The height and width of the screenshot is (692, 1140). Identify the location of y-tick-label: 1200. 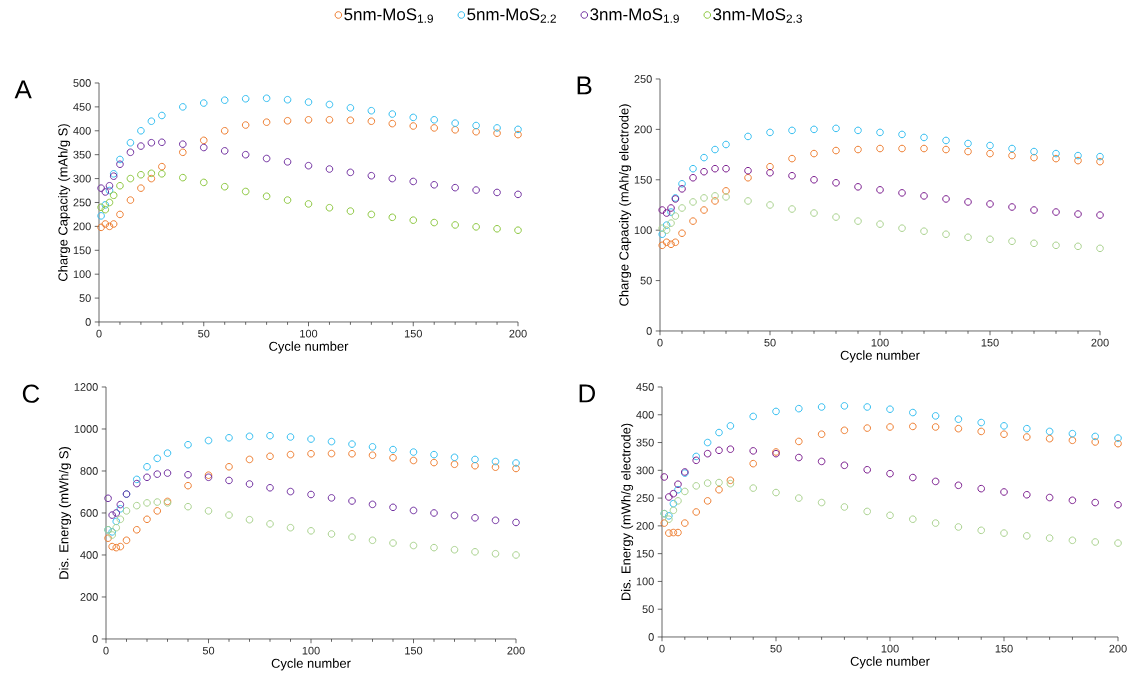
(86, 387).